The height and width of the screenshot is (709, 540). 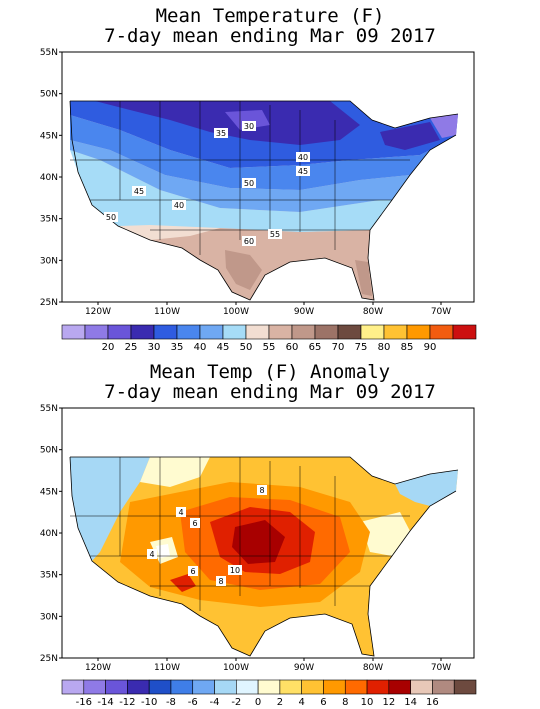 I want to click on map1-colorbar-label: 55, so click(x=269, y=347).